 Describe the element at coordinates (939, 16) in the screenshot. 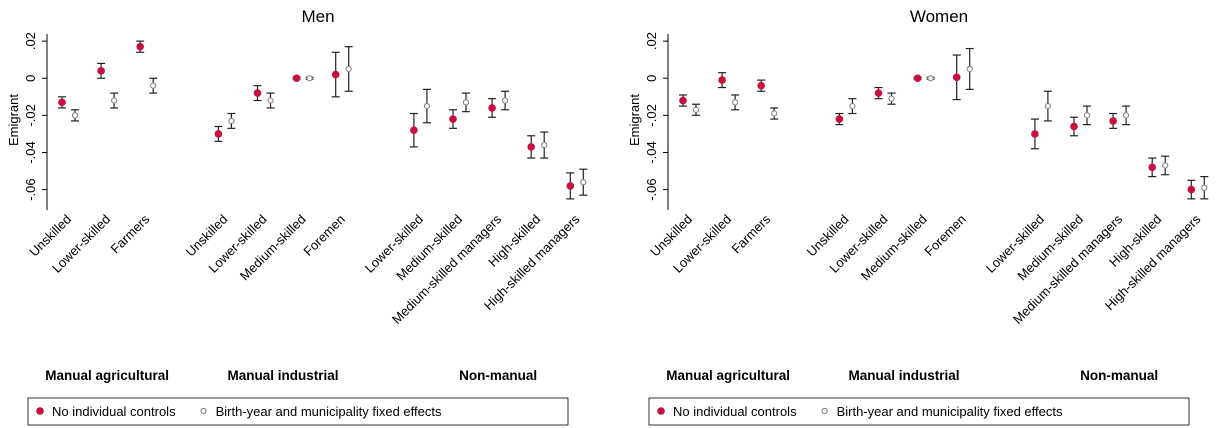

I see `chart-title: Women` at that location.